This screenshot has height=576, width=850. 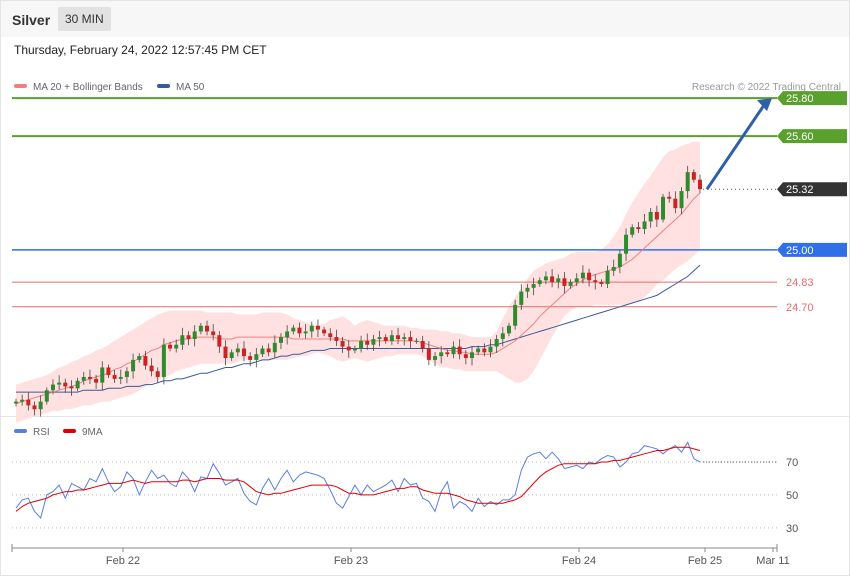 What do you see at coordinates (83, 432) in the screenshot?
I see `legend-9ma: 9MA` at bounding box center [83, 432].